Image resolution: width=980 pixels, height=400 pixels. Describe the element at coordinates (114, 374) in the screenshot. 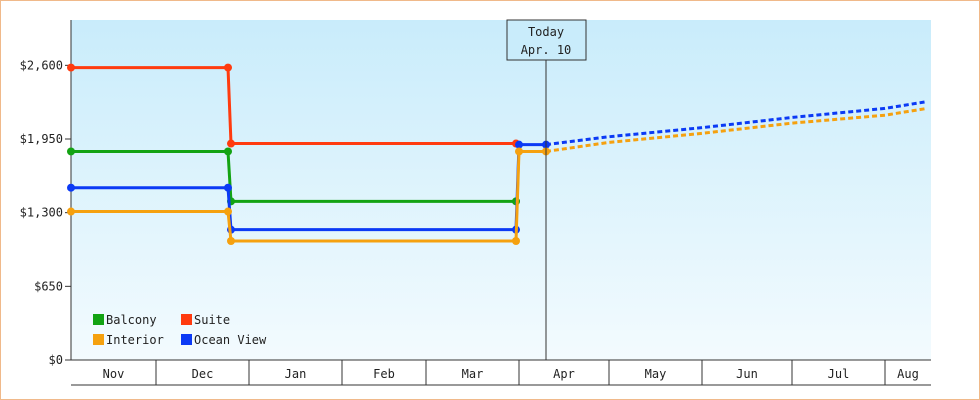

I see `x-tick-label: Nov` at that location.